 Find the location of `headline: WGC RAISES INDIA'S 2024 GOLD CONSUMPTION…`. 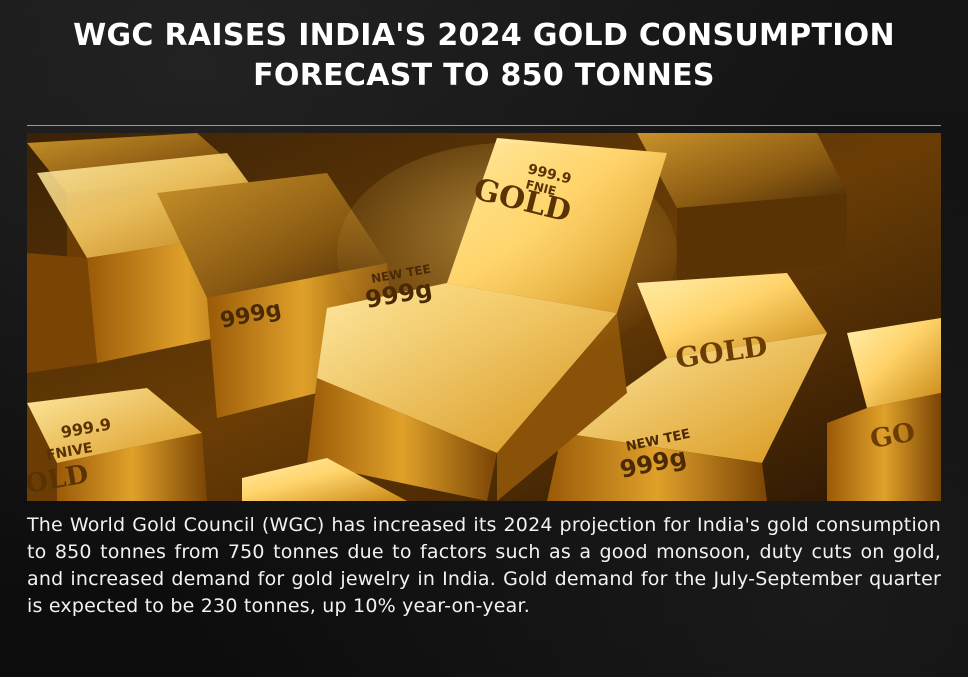

headline: WGC RAISES INDIA'S 2024 GOLD CONSUMPTION… is located at coordinates (484, 56).